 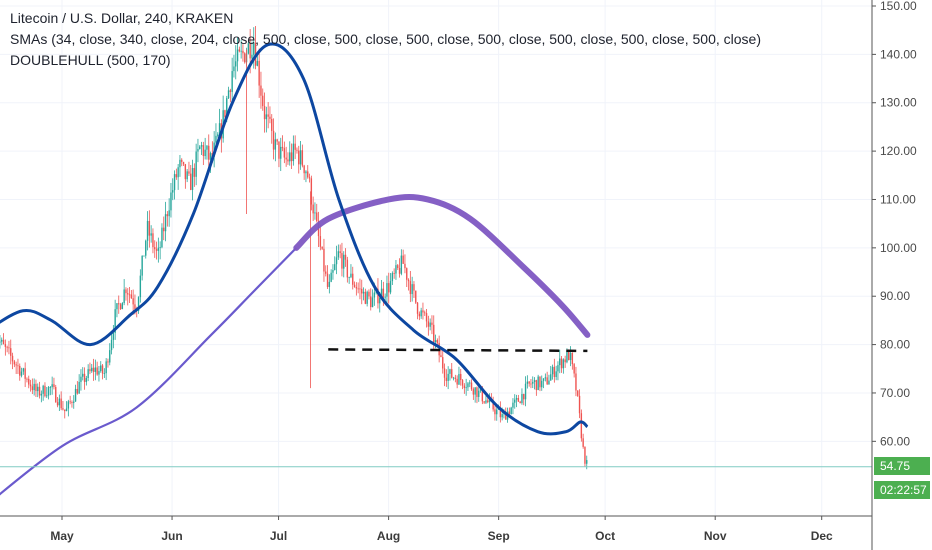 What do you see at coordinates (898, 103) in the screenshot?
I see `y-tick-label: 130.00` at bounding box center [898, 103].